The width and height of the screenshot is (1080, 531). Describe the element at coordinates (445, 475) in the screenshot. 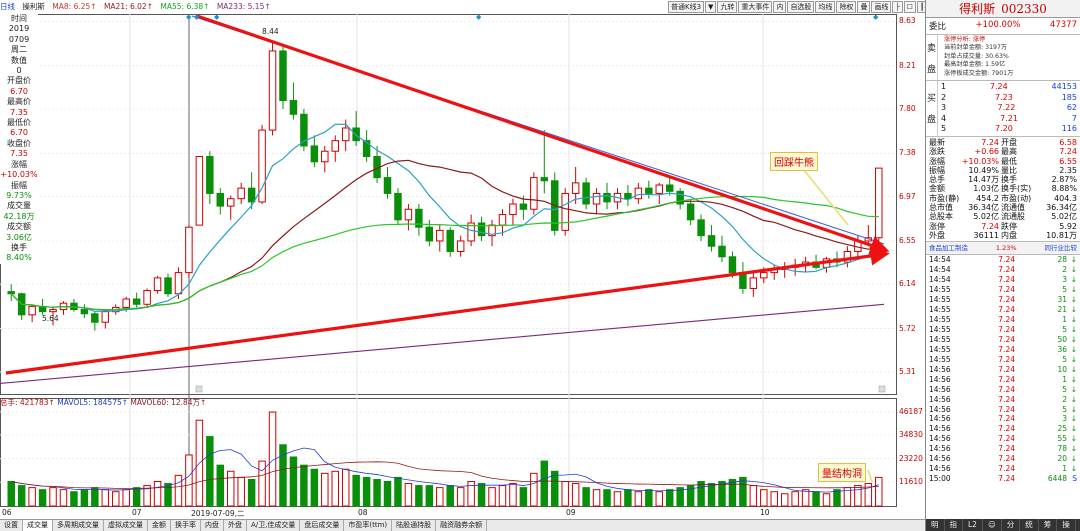

I see `mavol60-line` at that location.